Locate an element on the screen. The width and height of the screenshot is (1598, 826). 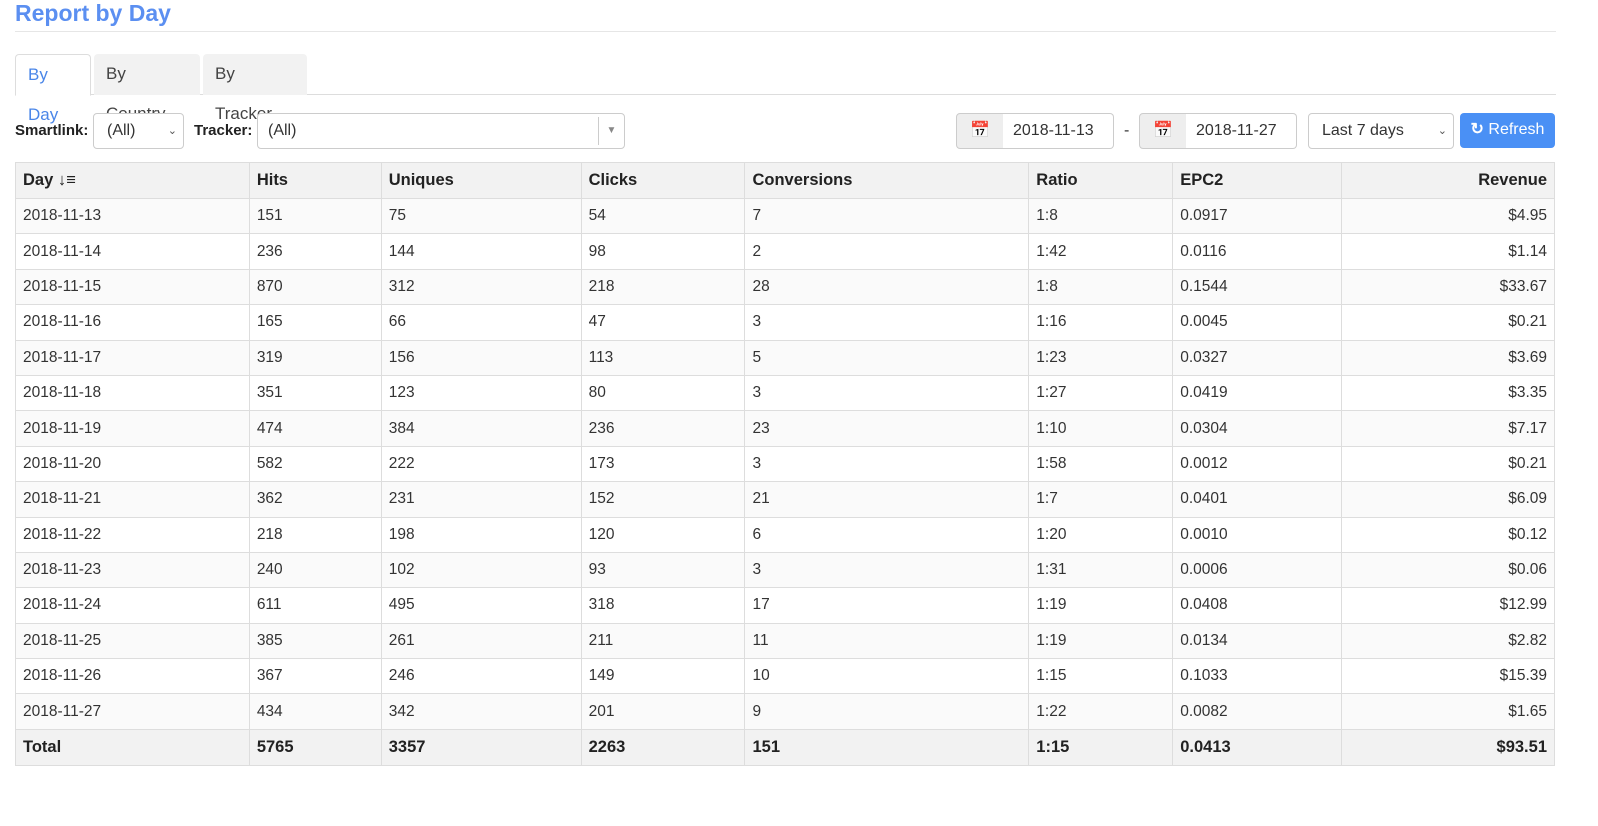
table-row: 2018-11-22 218 198 120 6 1:20 0.0010 $0.12 is located at coordinates (785, 534).